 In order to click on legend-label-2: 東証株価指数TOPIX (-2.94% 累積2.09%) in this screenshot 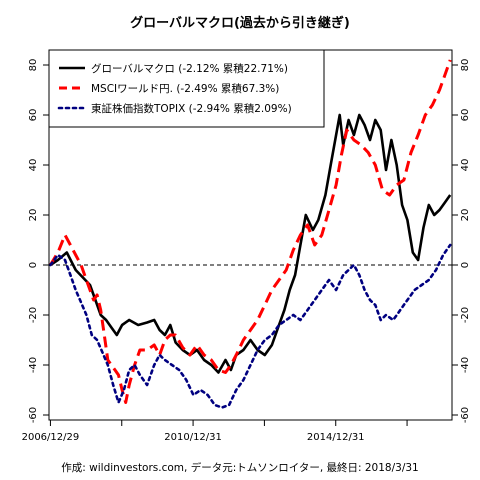, I will do `click(191, 108)`.